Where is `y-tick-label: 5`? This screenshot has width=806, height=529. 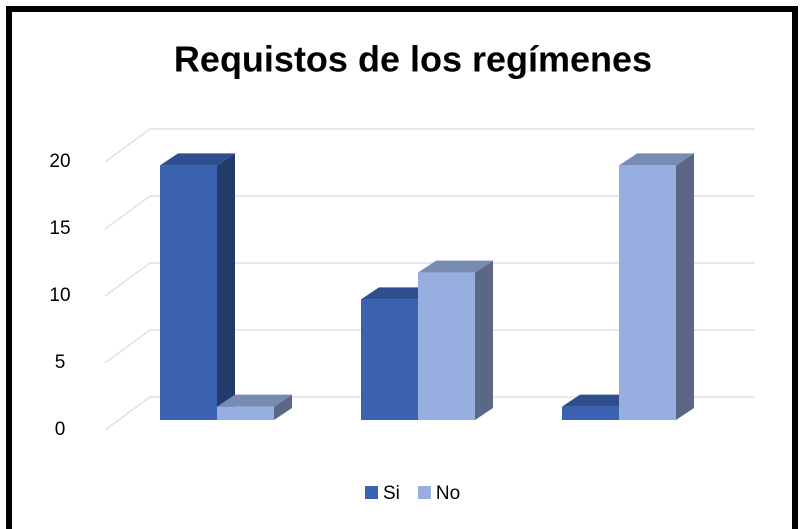
y-tick-label: 5 is located at coordinates (60, 362).